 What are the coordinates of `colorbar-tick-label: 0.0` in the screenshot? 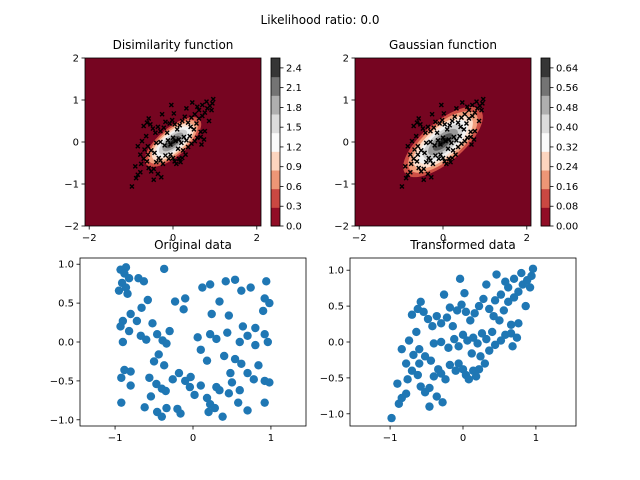 It's located at (294, 227).